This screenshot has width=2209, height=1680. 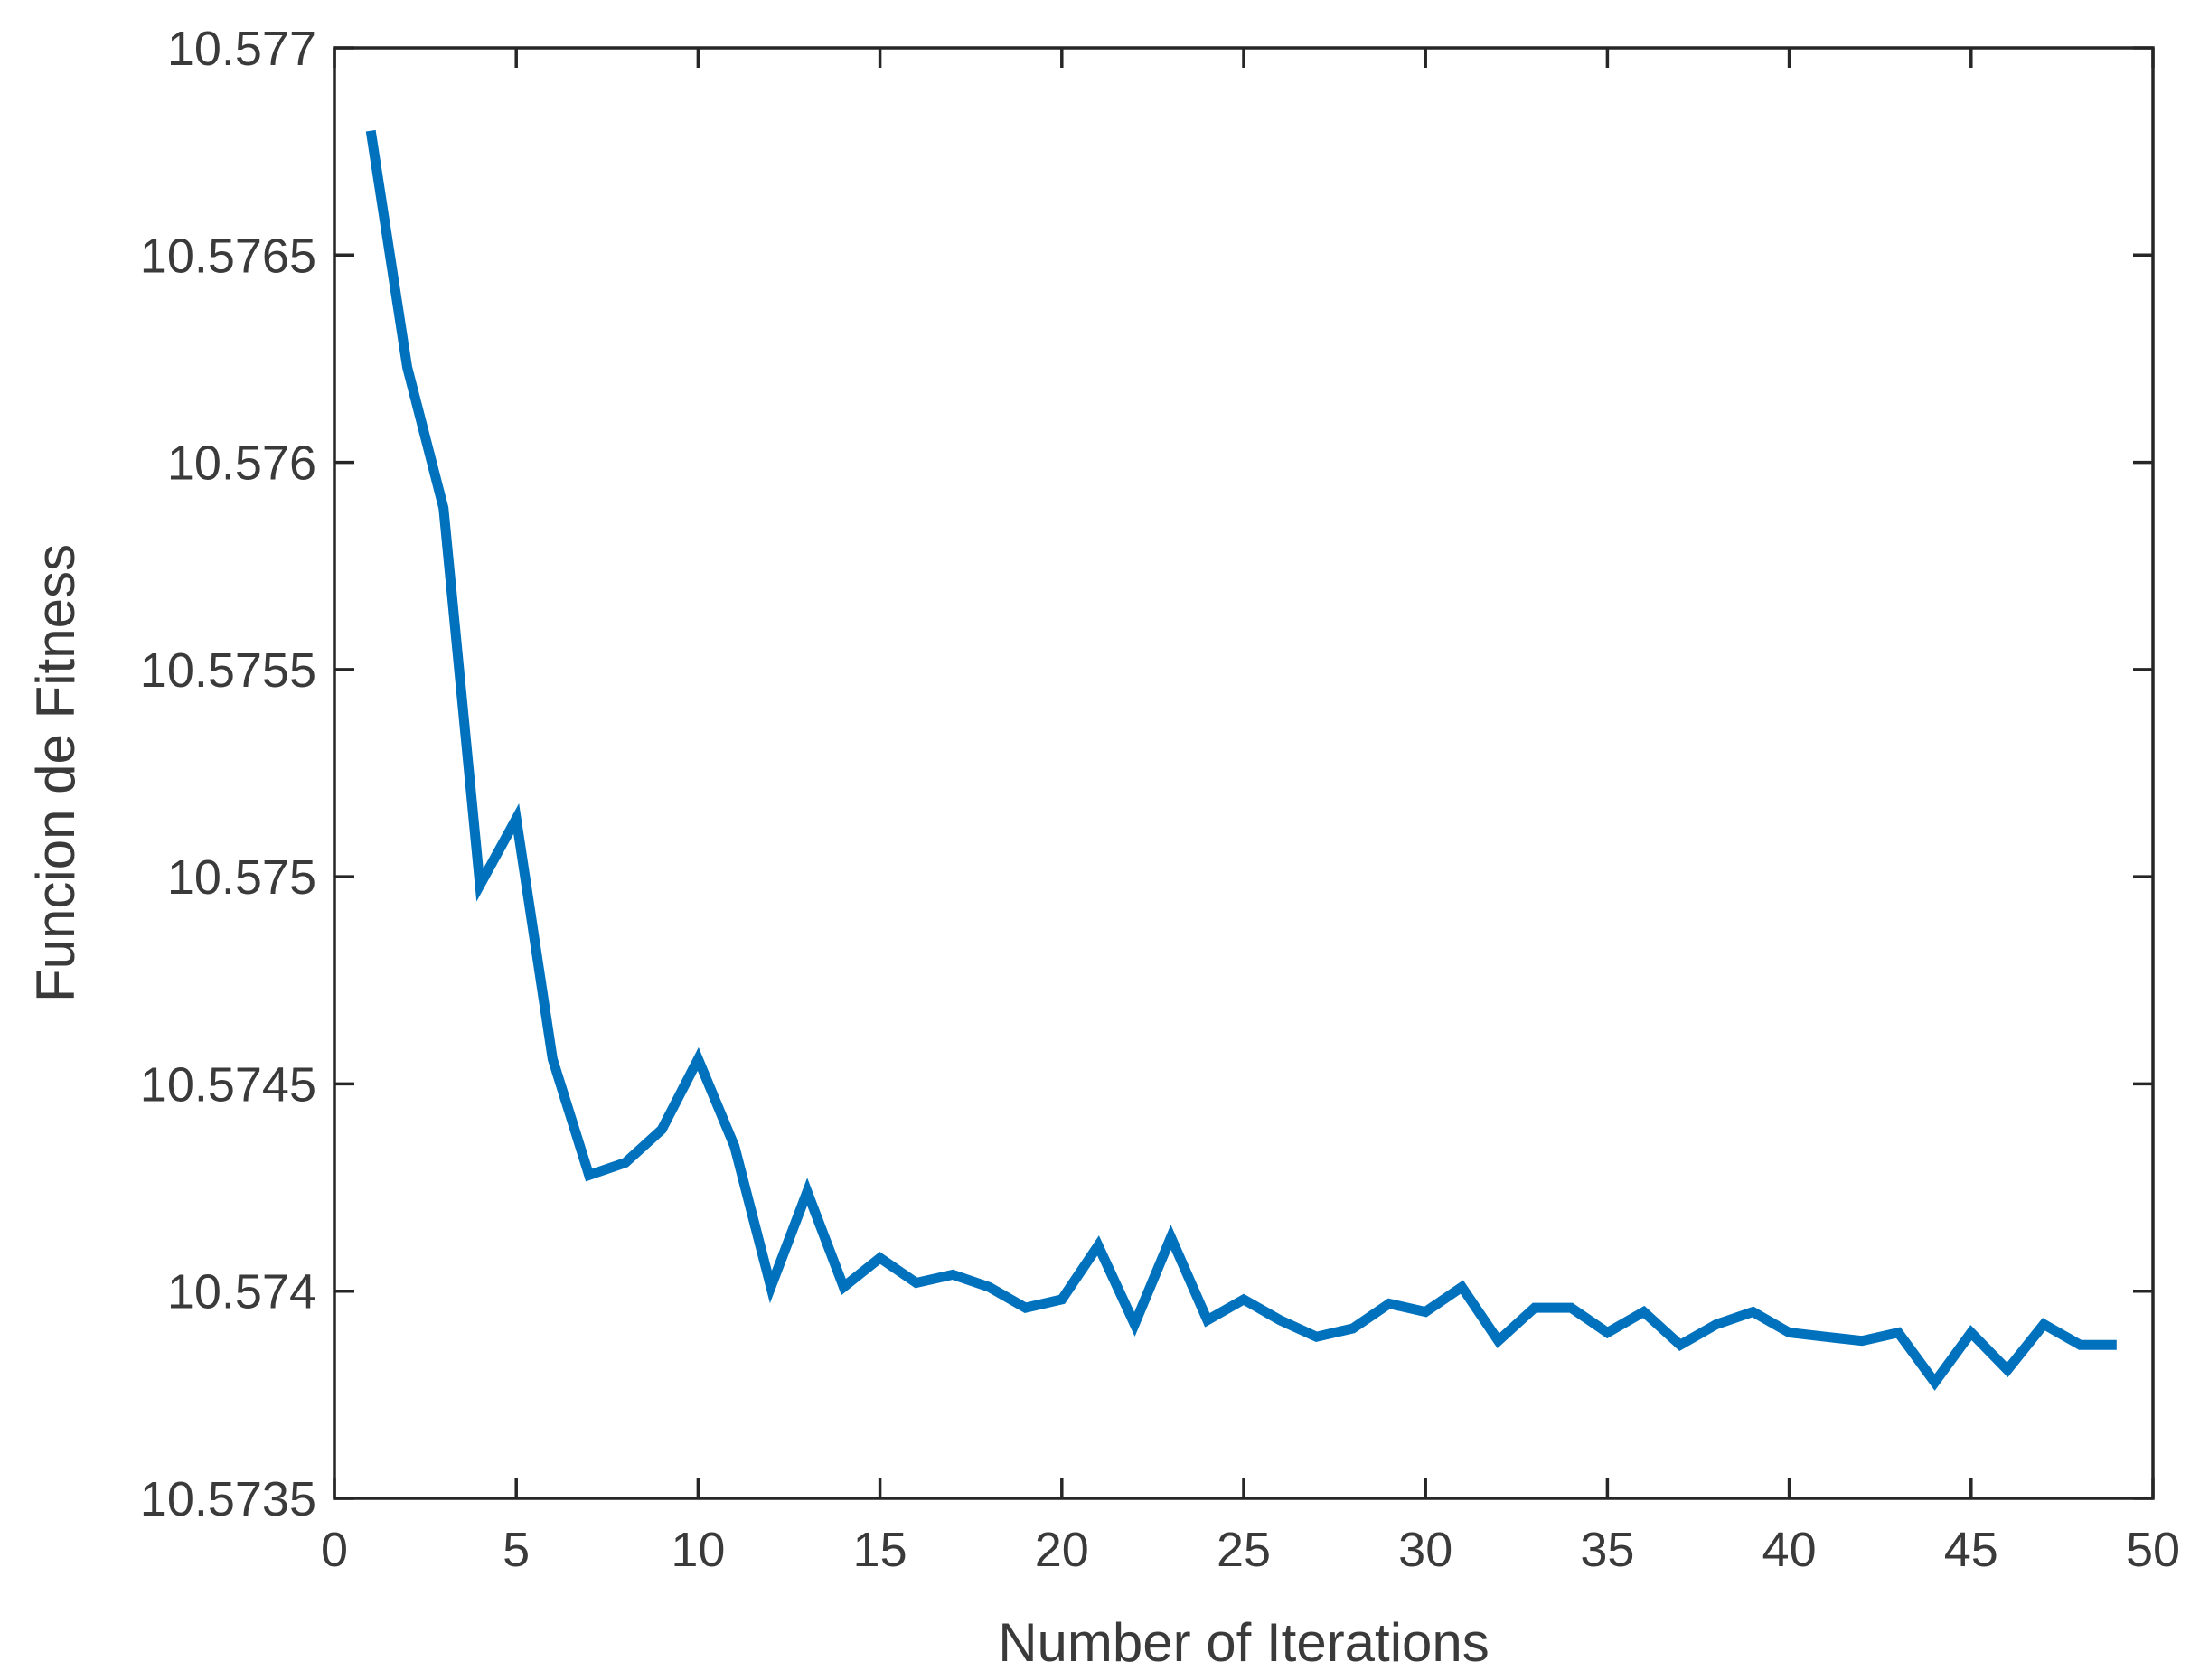 What do you see at coordinates (334, 1550) in the screenshot?
I see `x-tick-label: 0` at bounding box center [334, 1550].